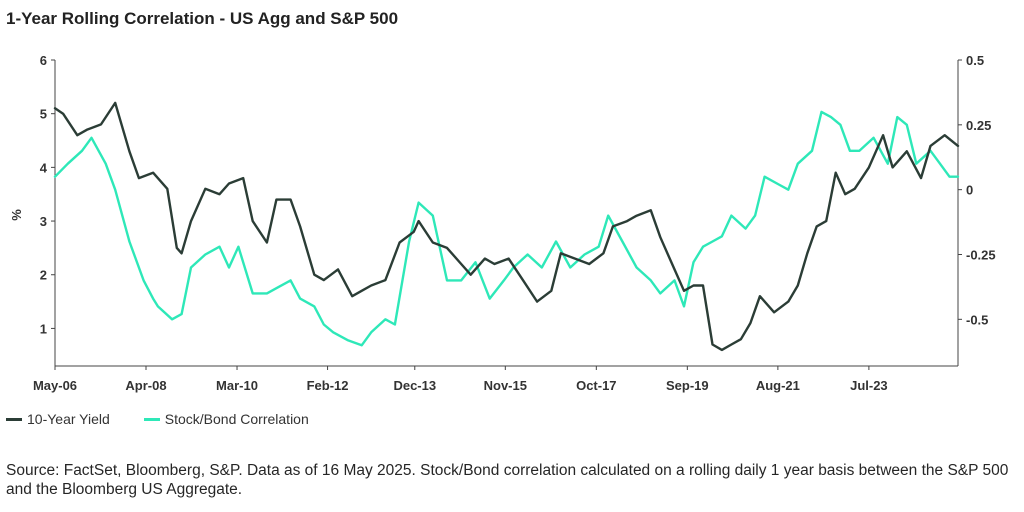 This screenshot has width=1024, height=512. I want to click on legend-label-stock-bond-correlation: Stock/Bond Correlation, so click(236, 419).